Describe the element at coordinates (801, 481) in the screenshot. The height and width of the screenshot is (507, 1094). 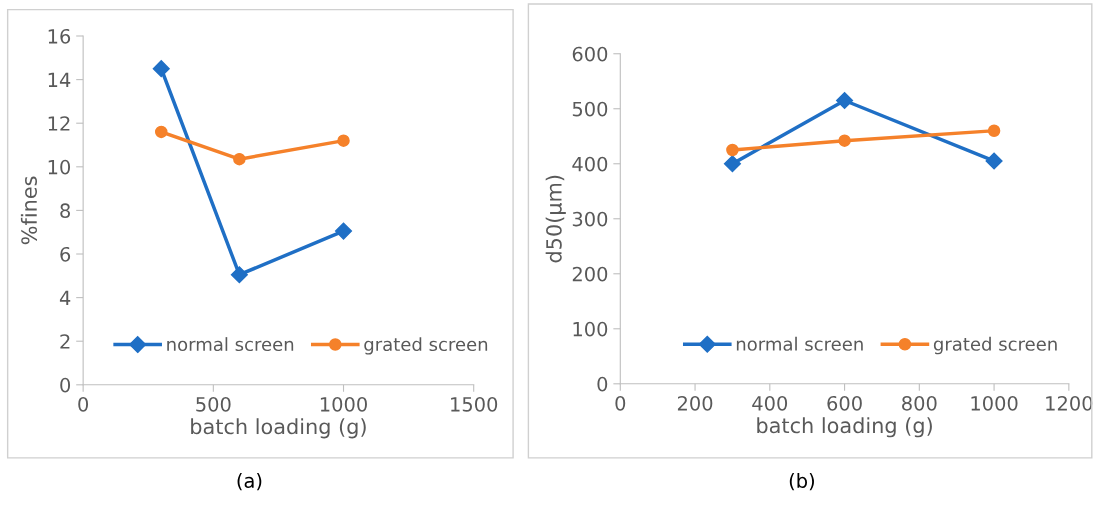
I see `text: (b)` at that location.